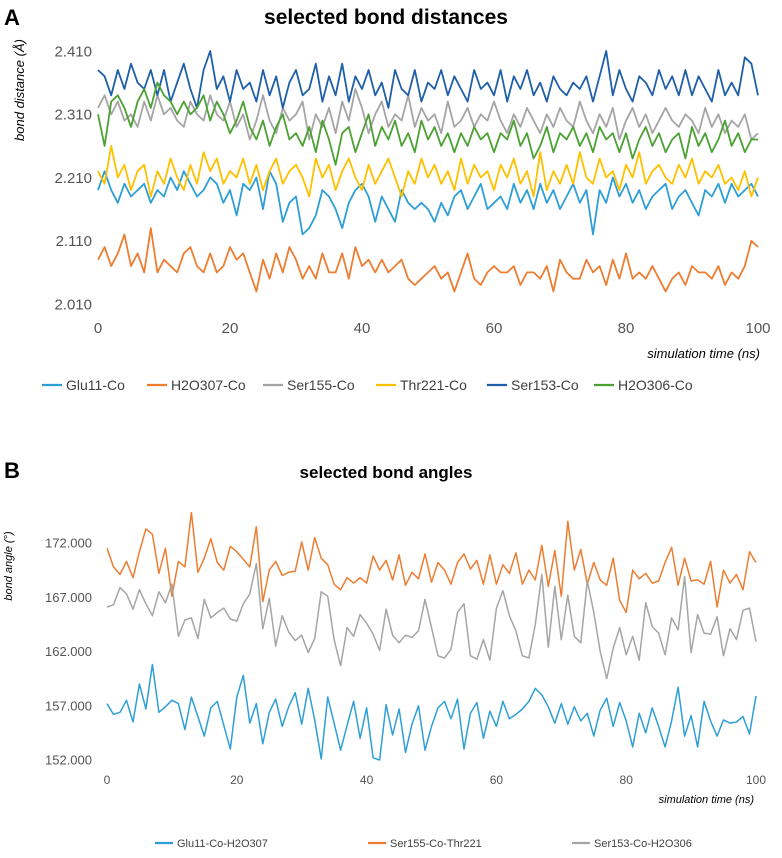  I want to click on series-line-glu11-co-h2o307, so click(431, 712).